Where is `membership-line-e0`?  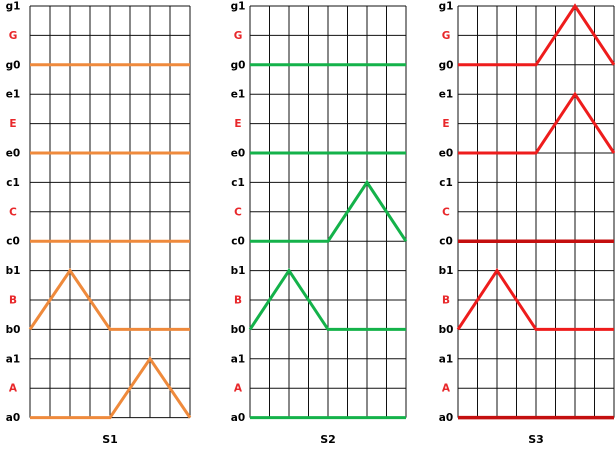 membership-line-e0 is located at coordinates (536, 123).